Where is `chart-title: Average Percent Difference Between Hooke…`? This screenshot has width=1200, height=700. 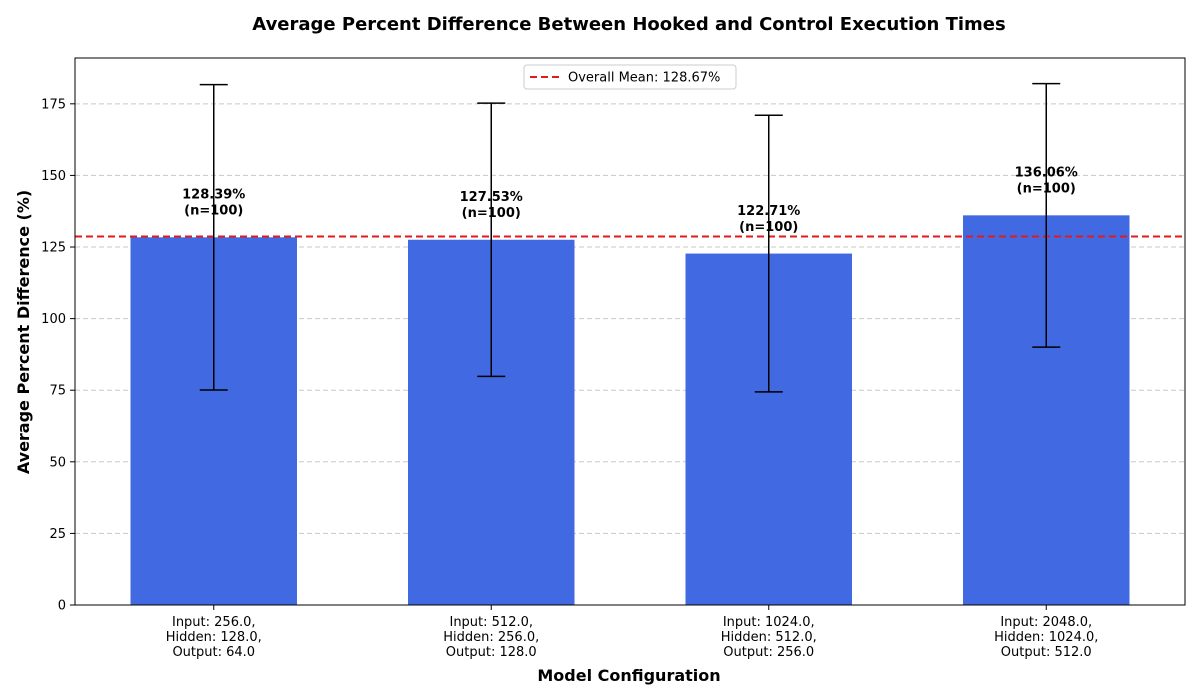 chart-title: Average Percent Difference Between Hooke… is located at coordinates (628, 24).